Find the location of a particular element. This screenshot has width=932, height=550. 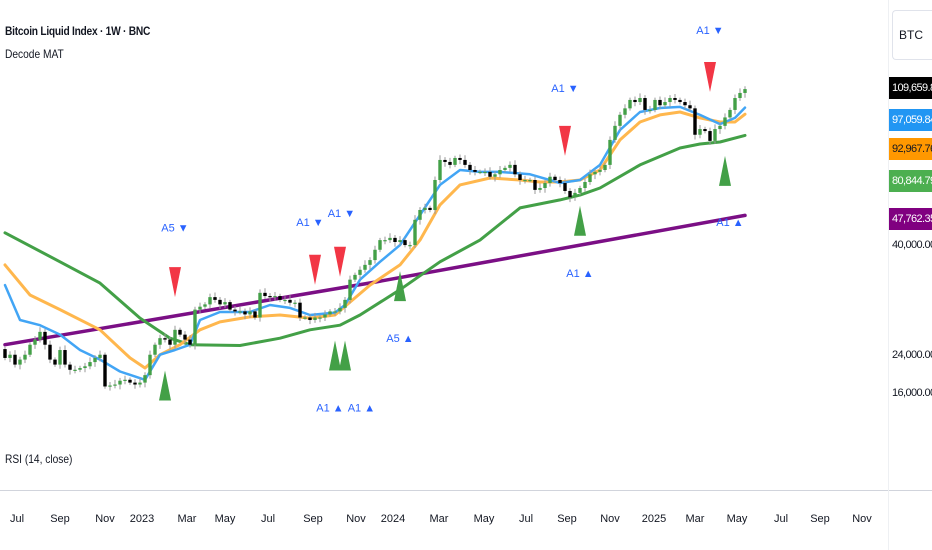

symbol-title: Bitcoin Liquid Index · 1W · BNC is located at coordinates (78, 31).